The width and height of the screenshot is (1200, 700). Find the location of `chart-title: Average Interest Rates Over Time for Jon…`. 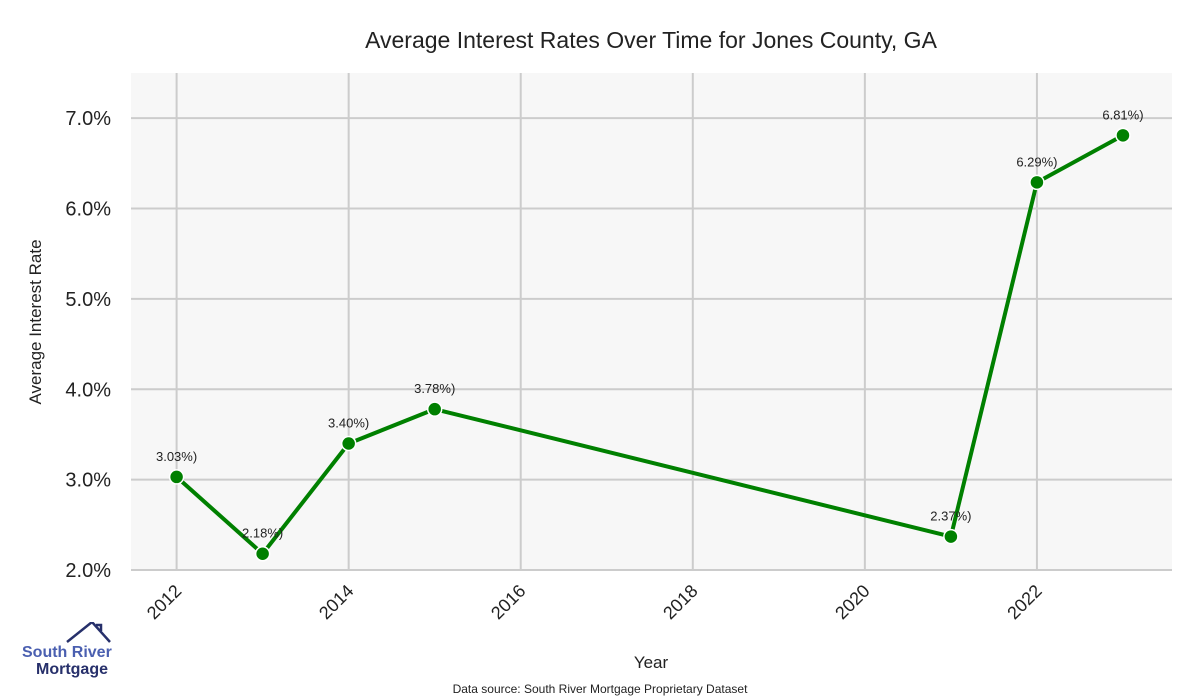

chart-title: Average Interest Rates Over Time for Jon… is located at coordinates (651, 40).